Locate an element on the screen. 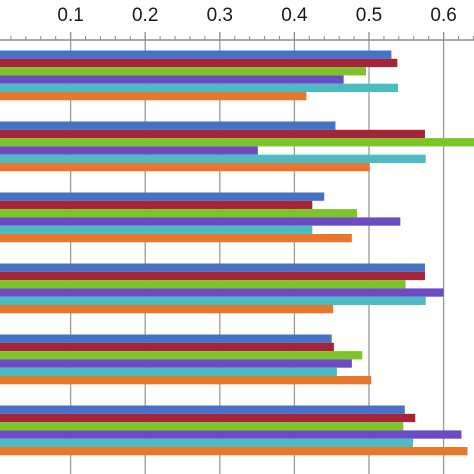 The image size is (474, 474). x-tick-label: 0.6 is located at coordinates (443, 15).